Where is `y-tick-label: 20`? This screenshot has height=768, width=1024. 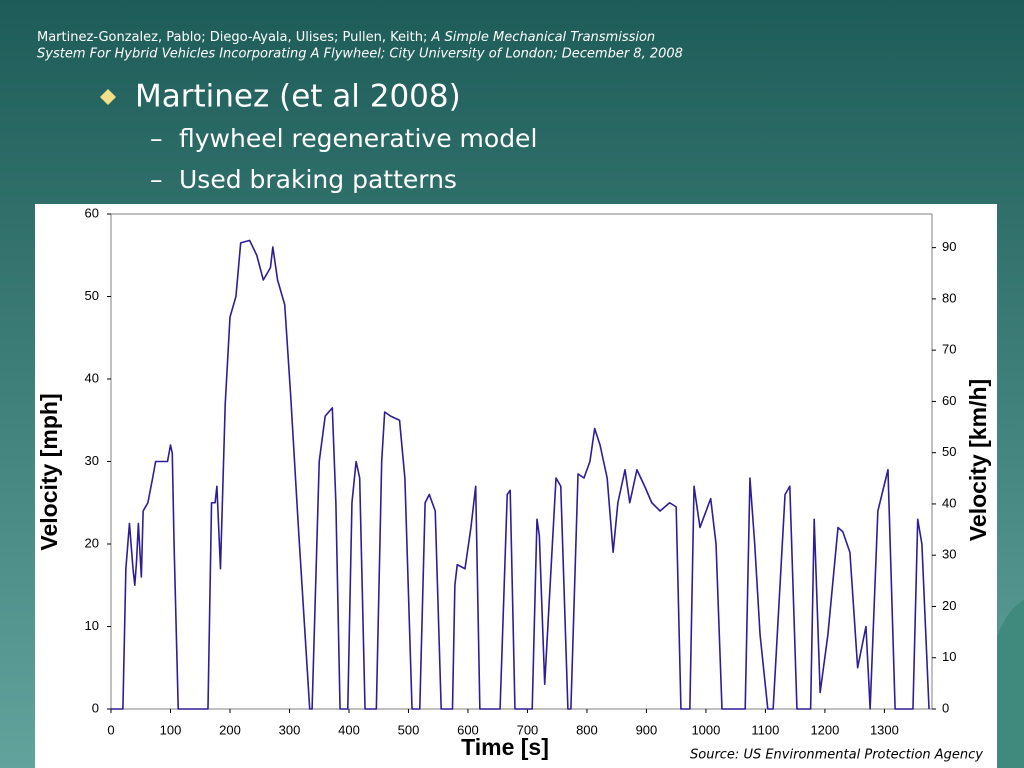
y-tick-label: 20 is located at coordinates (92, 542).